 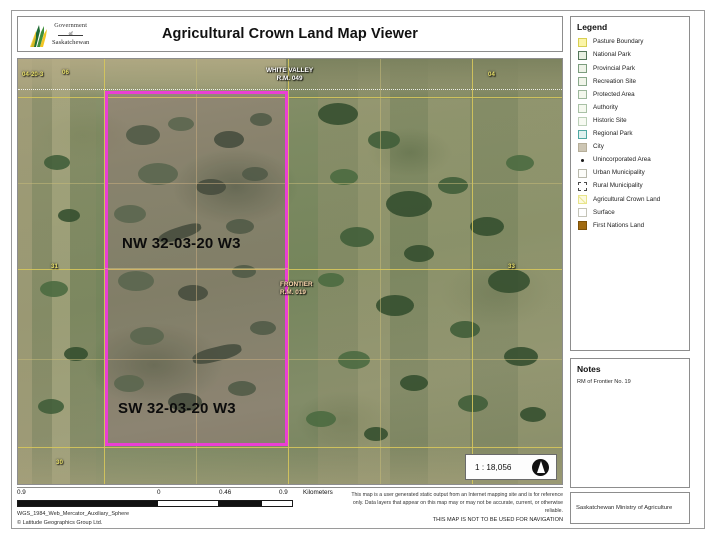 I want to click on ministry-panel: Saskatchewan Ministry of Agriculture, so click(x=630, y=508).